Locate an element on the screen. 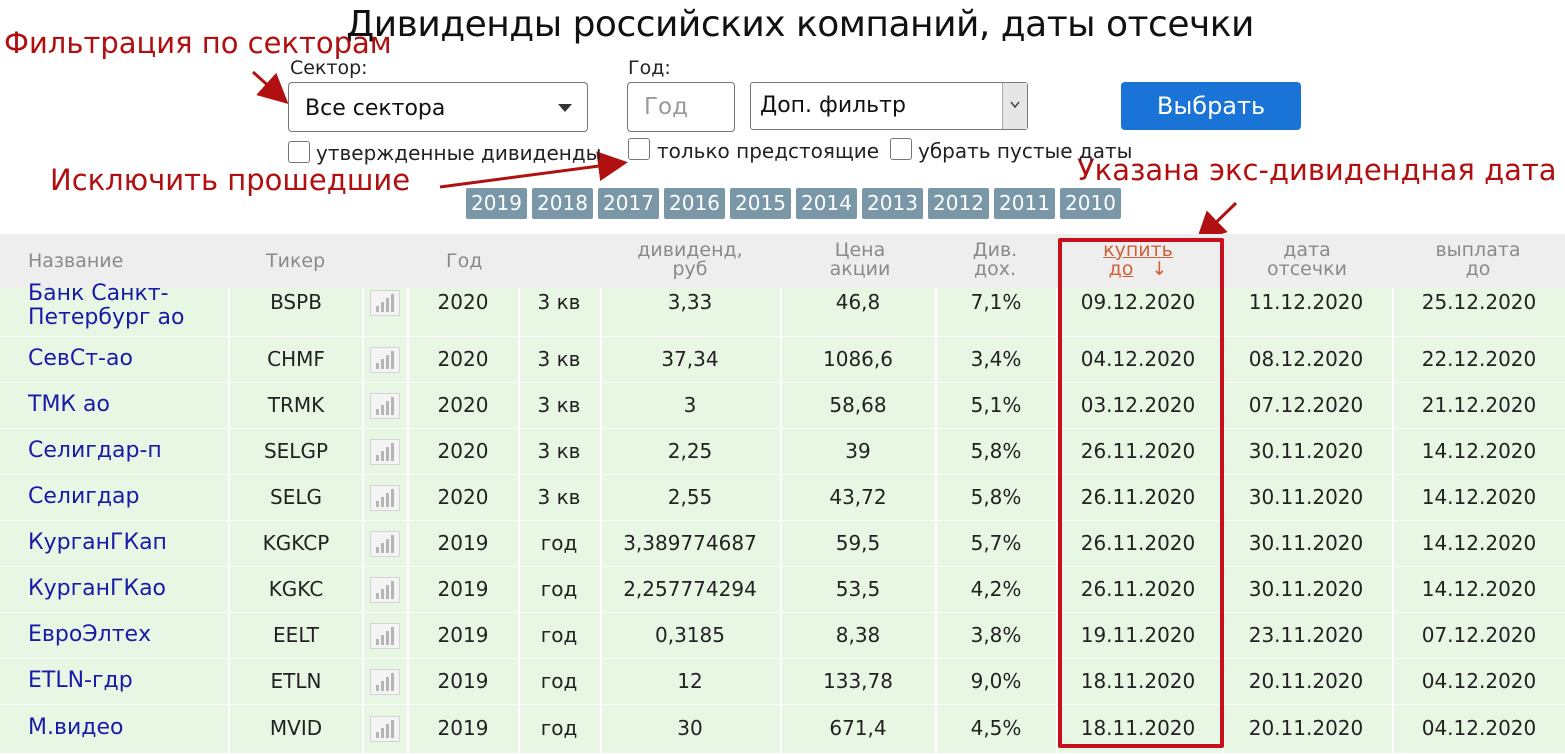 The image size is (1565, 754). company-link: Банк Санкт- Петербург ао is located at coordinates (106, 306).